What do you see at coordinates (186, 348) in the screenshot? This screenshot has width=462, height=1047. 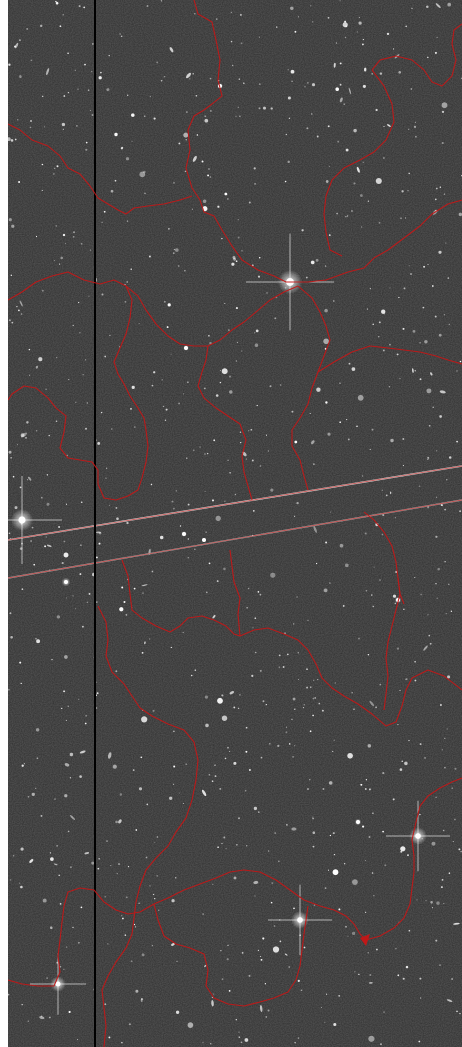 I see `bright-star` at bounding box center [186, 348].